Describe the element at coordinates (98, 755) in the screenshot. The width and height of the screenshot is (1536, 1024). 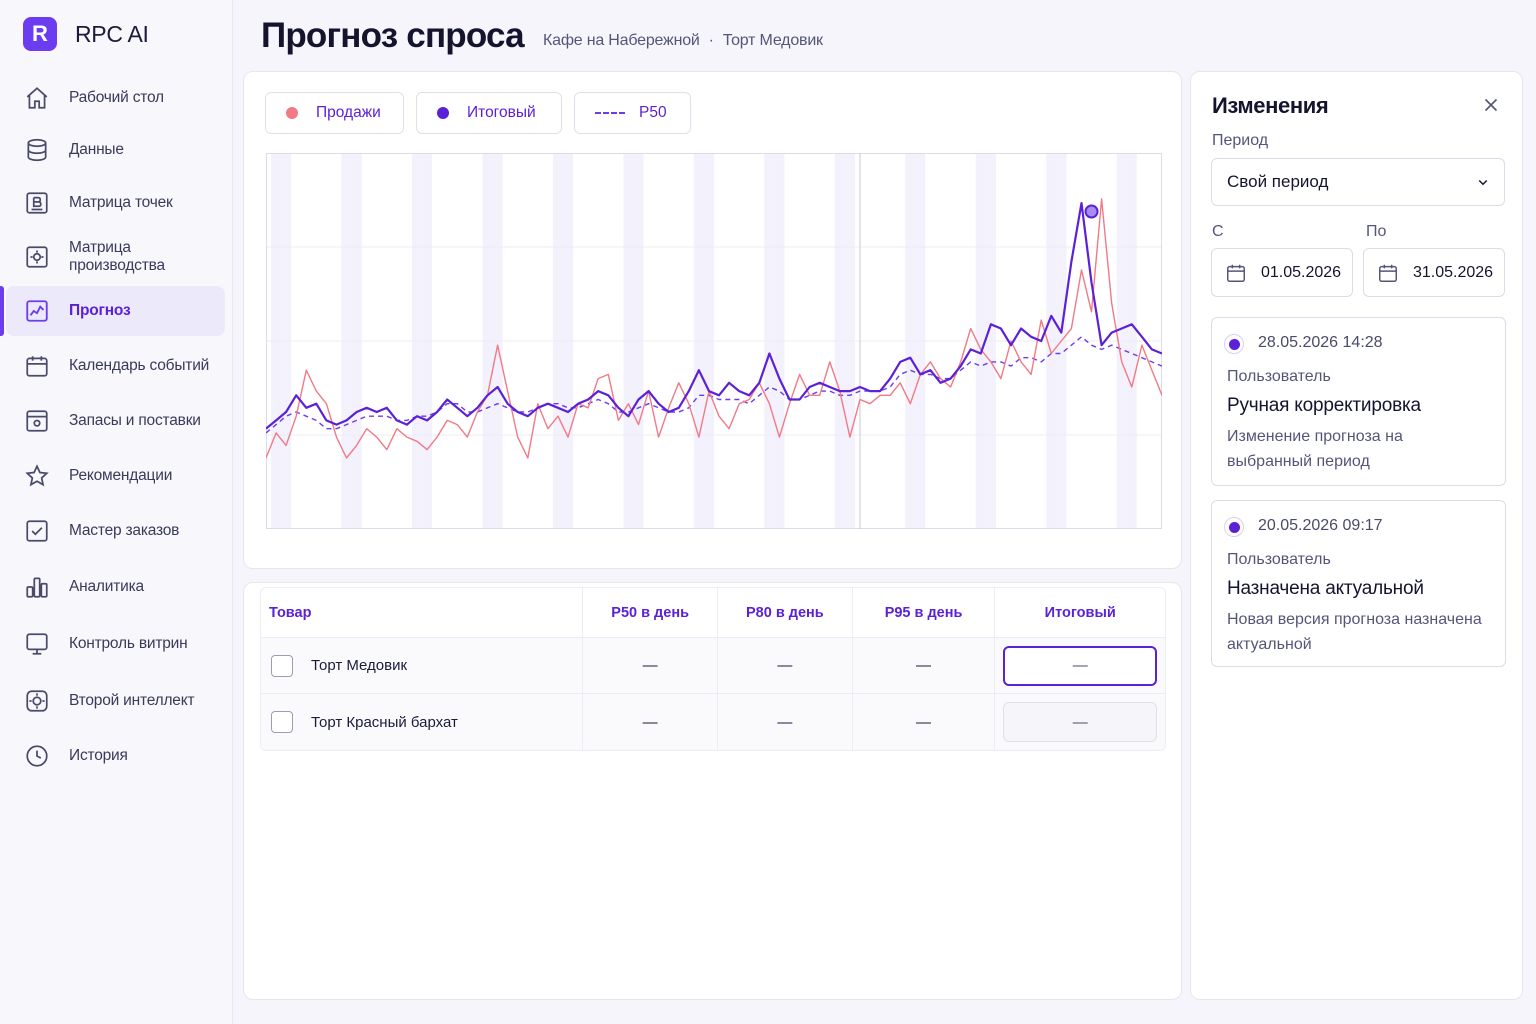
I see `sidebar-item-label: История` at that location.